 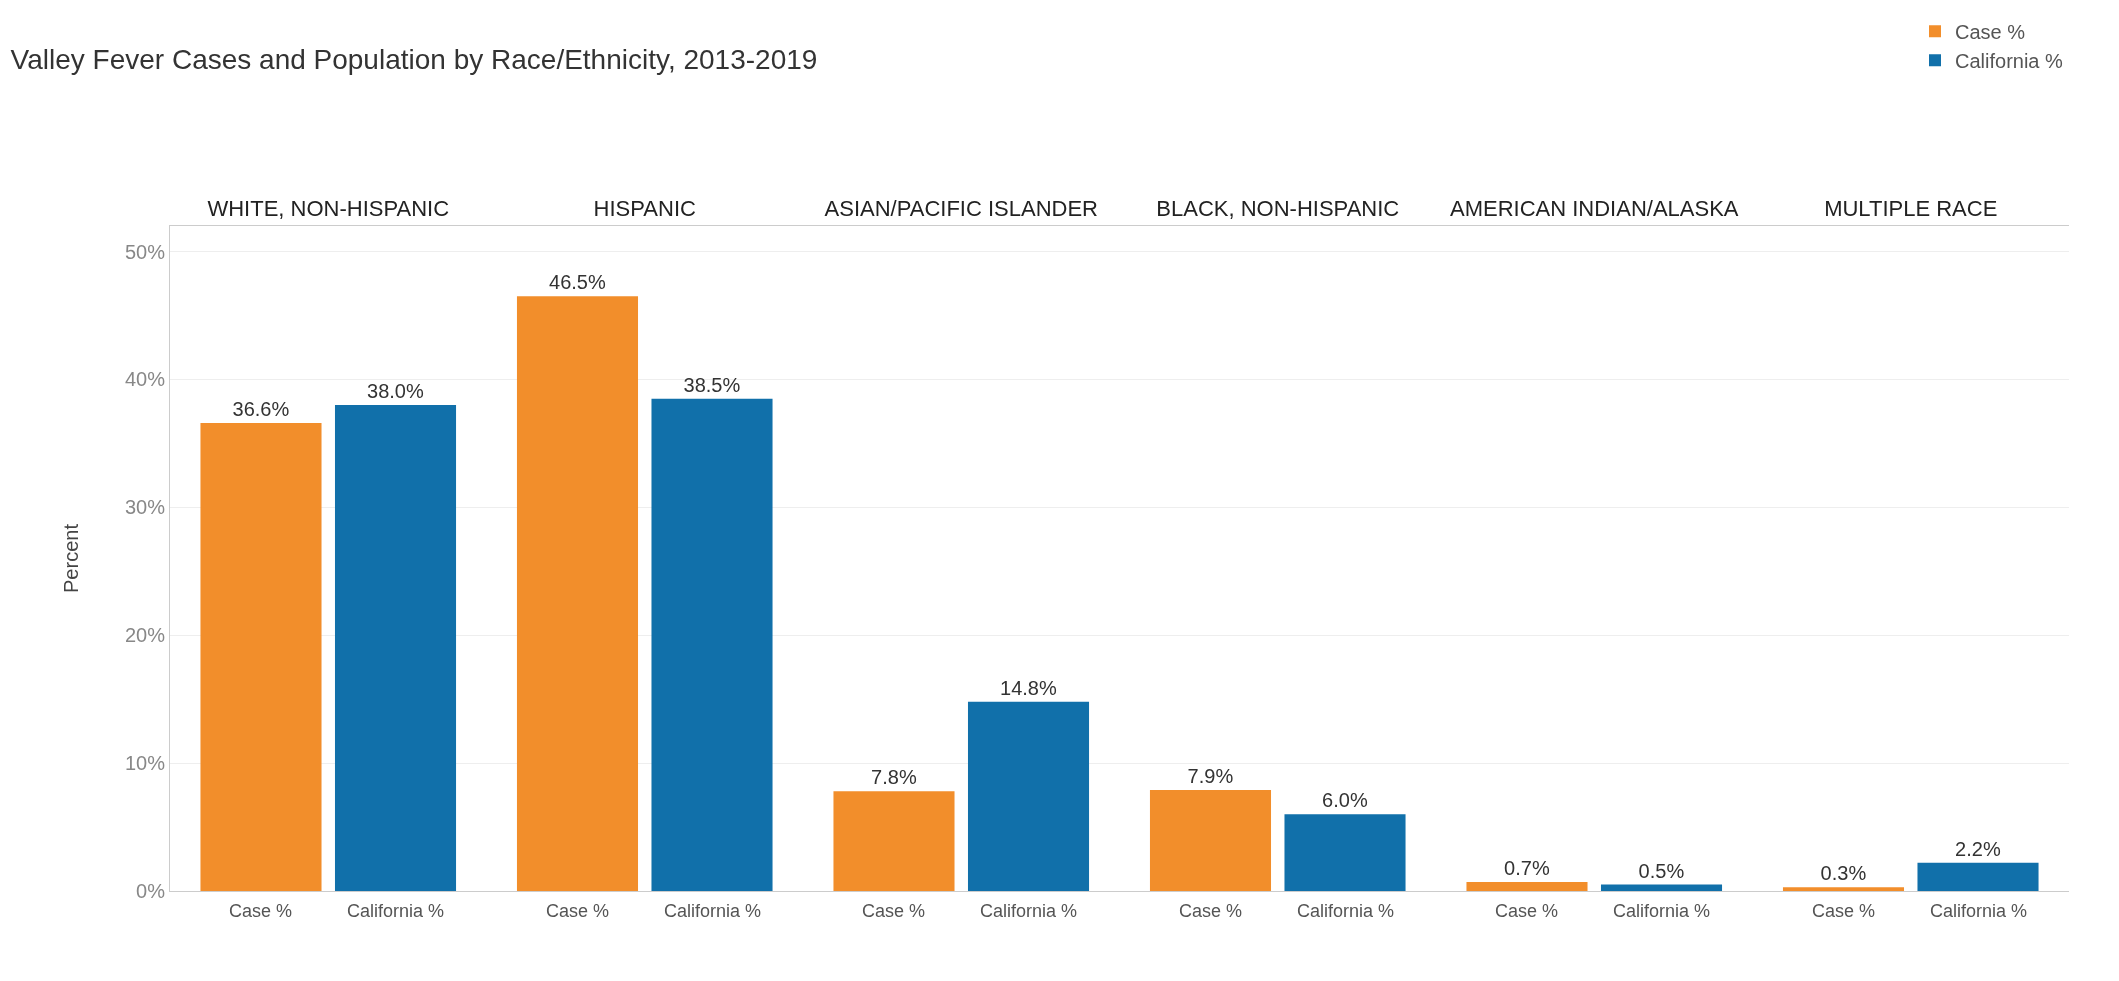 I want to click on x-tick-label: AMERICAN INDIAN/ALASKA, so click(x=1594, y=209).